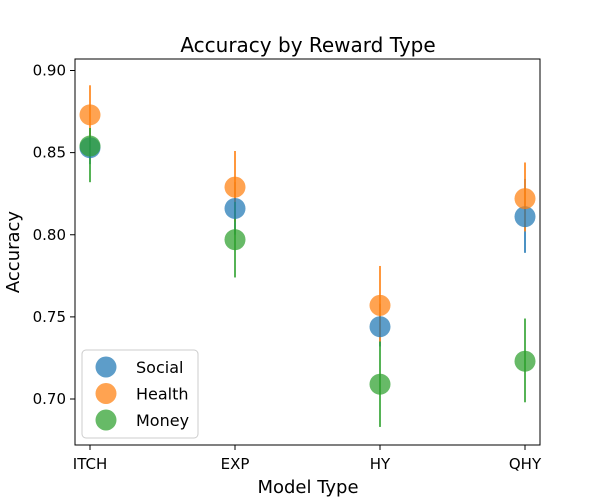 The height and width of the screenshot is (500, 600). I want to click on legend-label-money: Money, so click(162, 420).